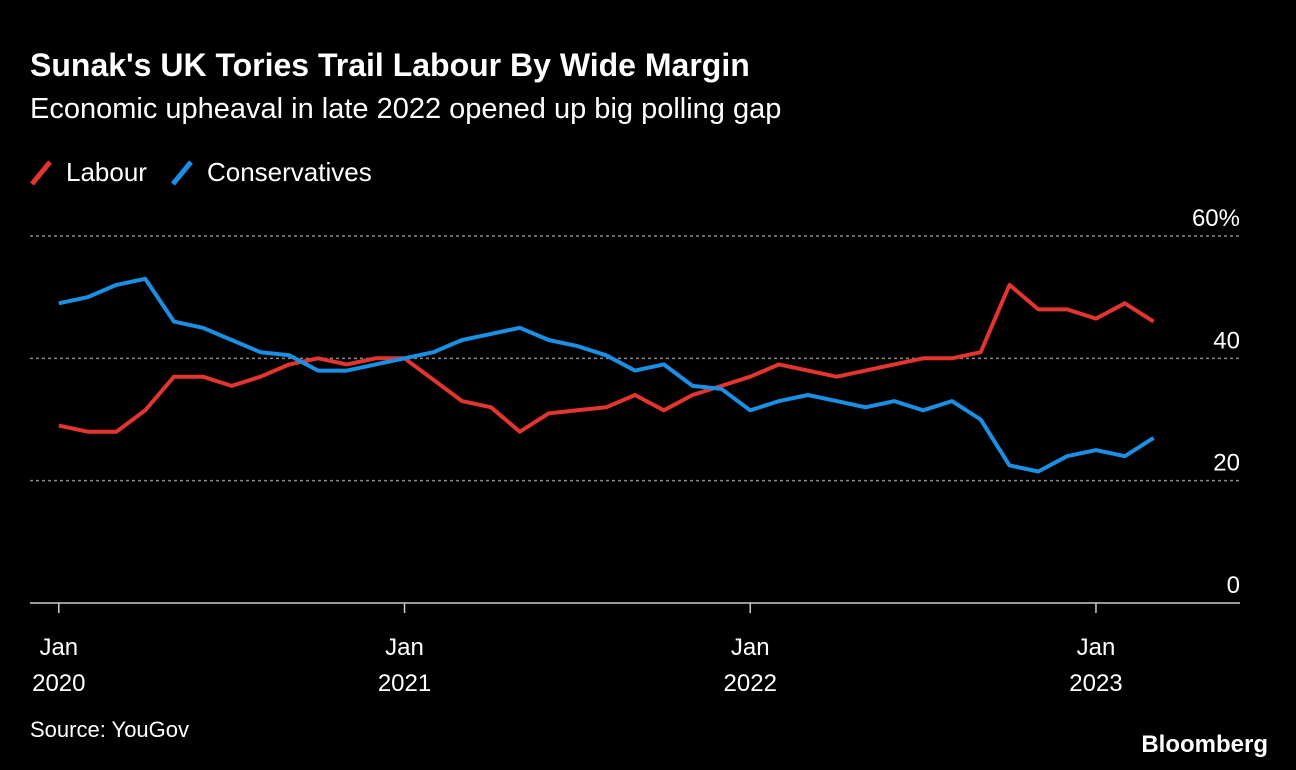  I want to click on x-tick-label: Jan 2021, so click(404, 665).